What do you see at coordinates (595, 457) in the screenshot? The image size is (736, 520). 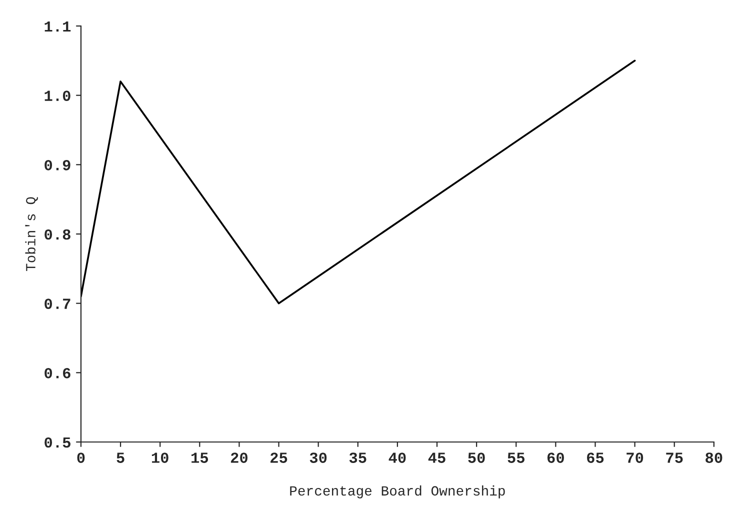 I see `x-tick-label: 65` at bounding box center [595, 457].